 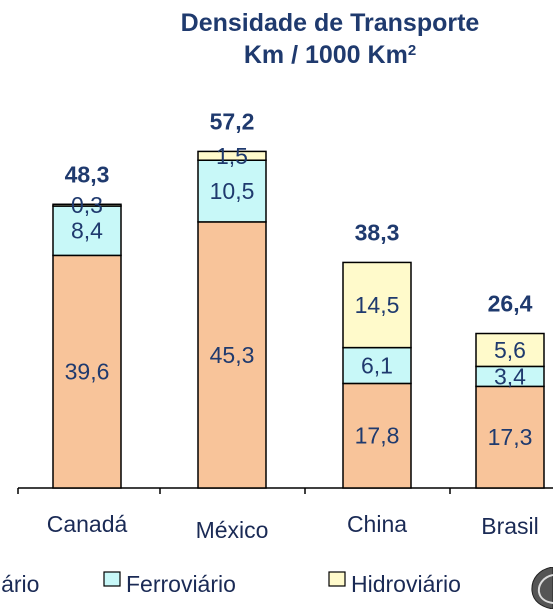 What do you see at coordinates (330, 23) in the screenshot?
I see `chart-title: Densidade de Transporte` at bounding box center [330, 23].